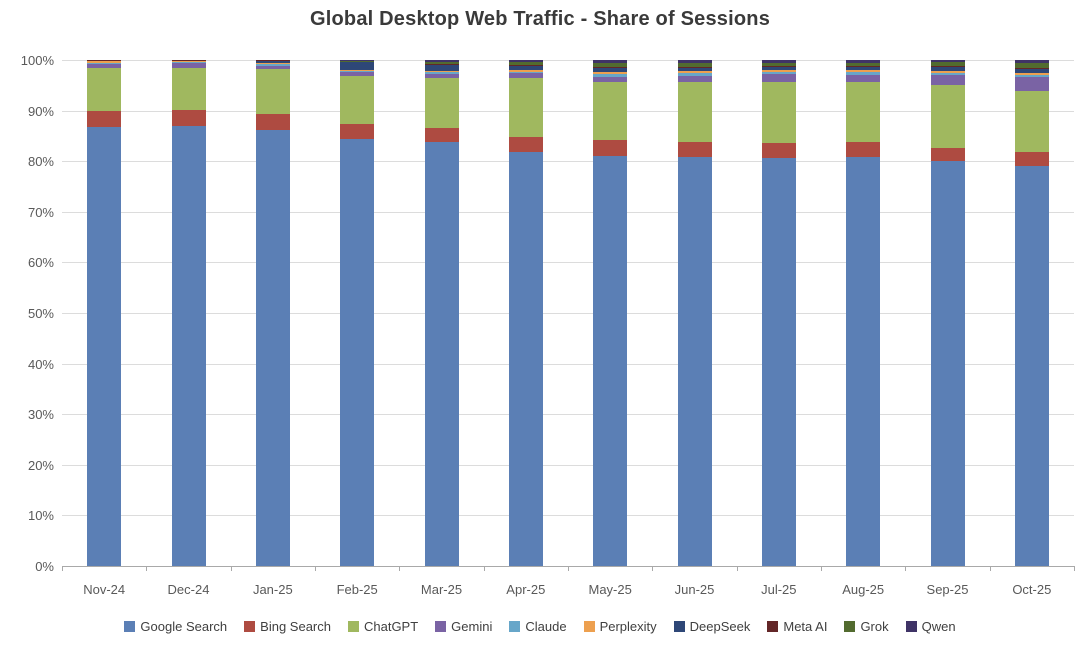 Image resolution: width=1080 pixels, height=649 pixels. I want to click on y-tick-label-40: 40%, so click(40, 364).